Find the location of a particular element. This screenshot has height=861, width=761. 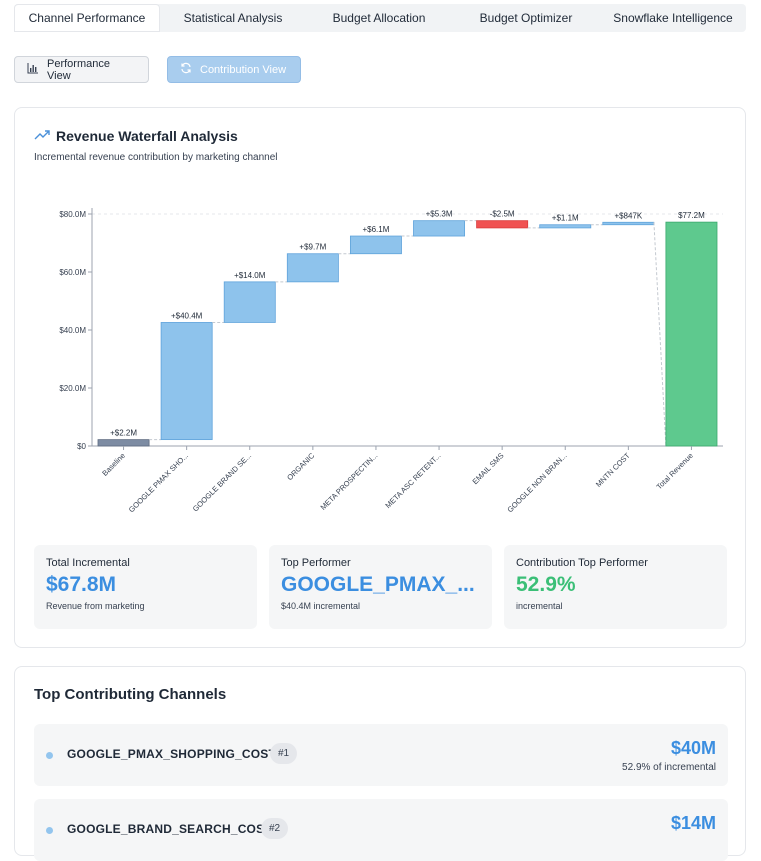

data-label: +$5.3M is located at coordinates (439, 214).